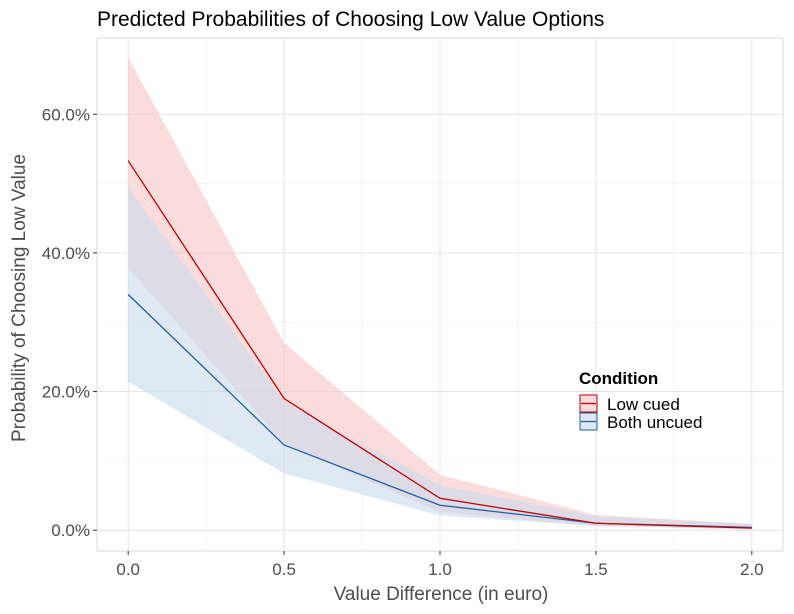 The image size is (794, 614). I want to click on x-tick-label: 0.5, so click(284, 569).